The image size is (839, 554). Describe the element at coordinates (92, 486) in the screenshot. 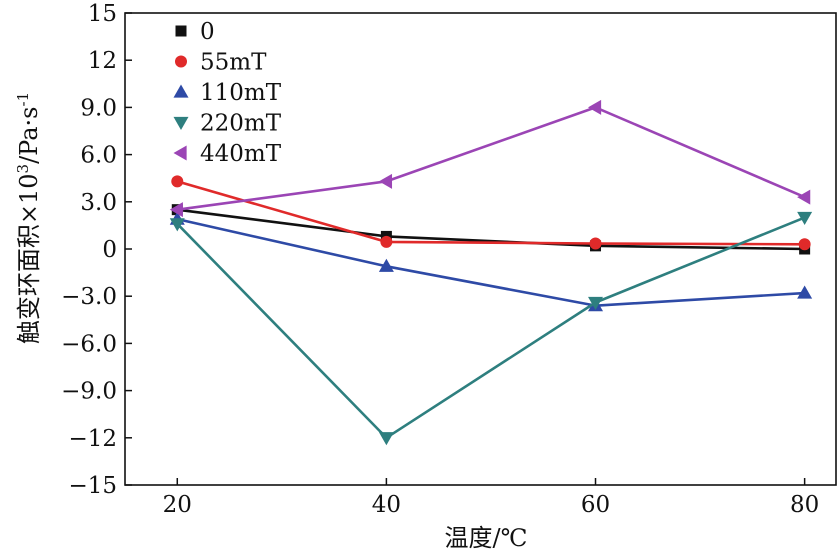

I see `y-tick-label: −15` at that location.